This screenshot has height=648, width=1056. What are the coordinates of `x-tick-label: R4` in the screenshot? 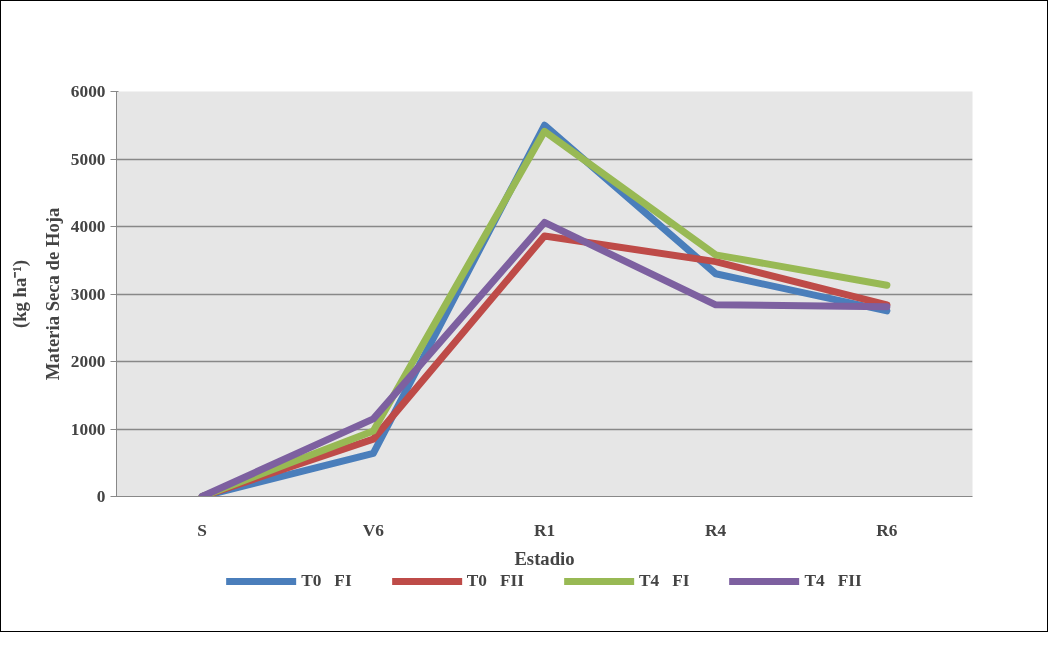 It's located at (716, 530).